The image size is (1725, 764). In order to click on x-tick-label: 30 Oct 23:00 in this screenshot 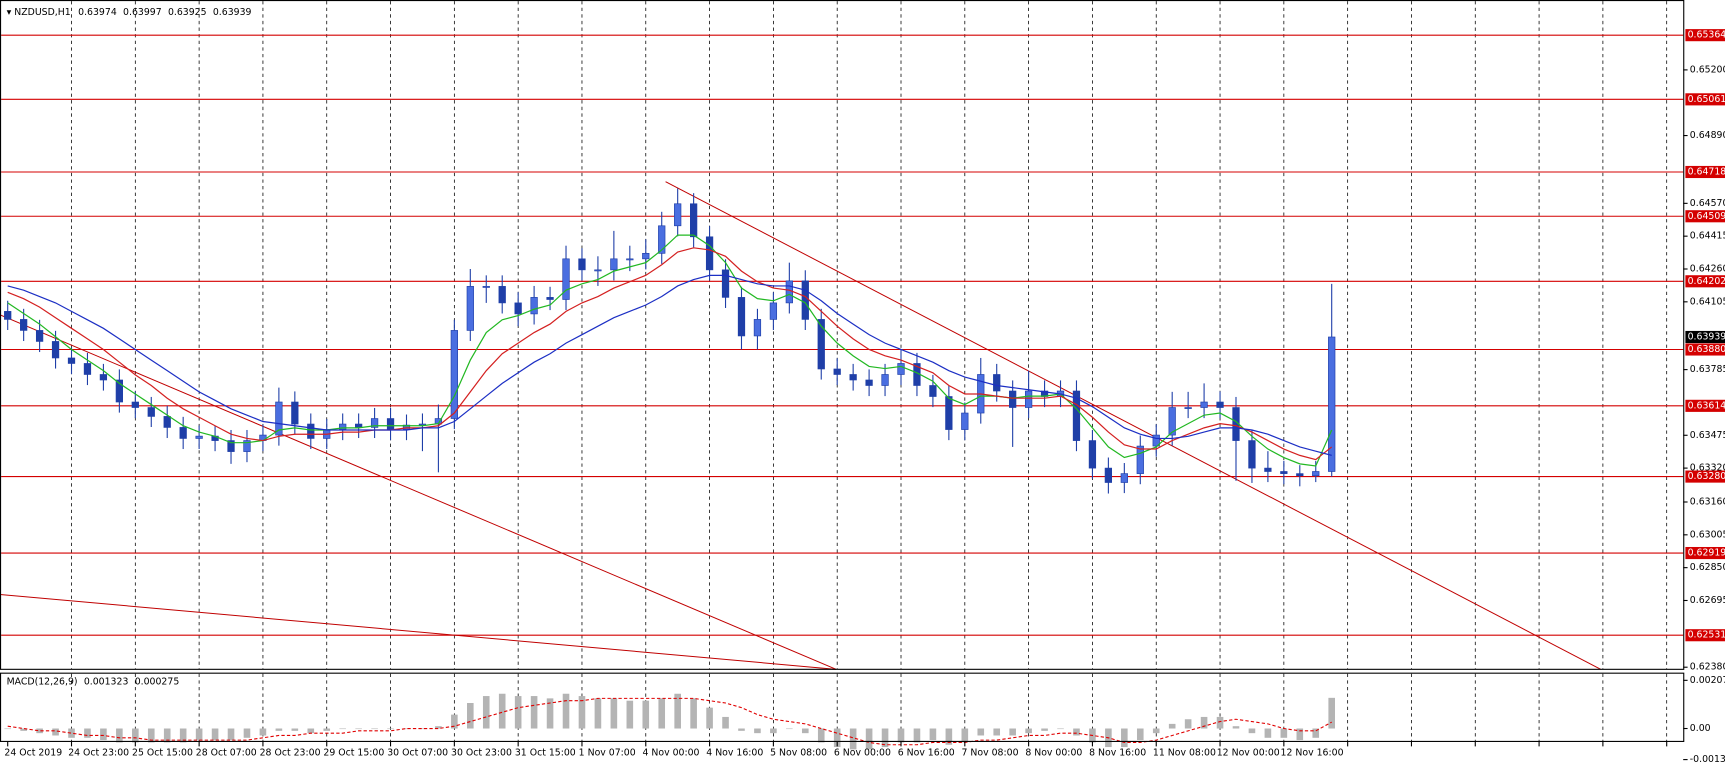, I will do `click(481, 752)`.